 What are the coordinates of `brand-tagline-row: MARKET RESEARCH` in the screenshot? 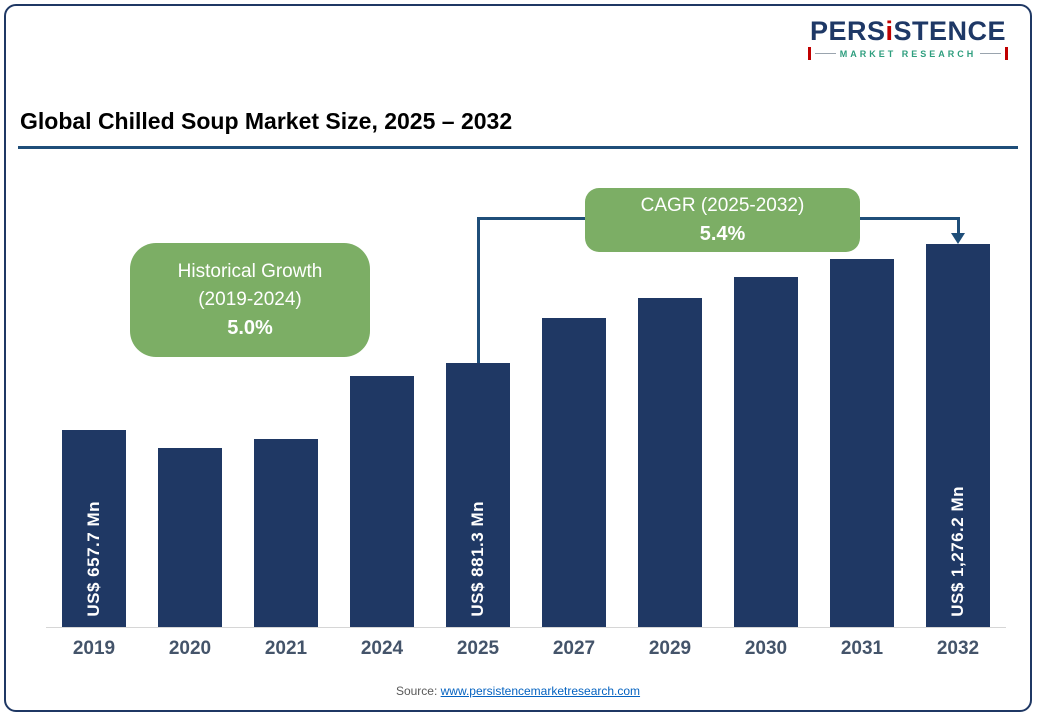 It's located at (908, 53).